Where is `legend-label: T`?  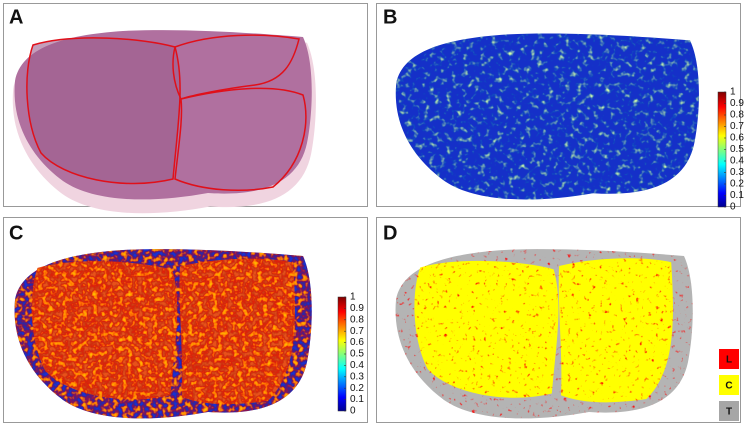
legend-label: T is located at coordinates (729, 412).